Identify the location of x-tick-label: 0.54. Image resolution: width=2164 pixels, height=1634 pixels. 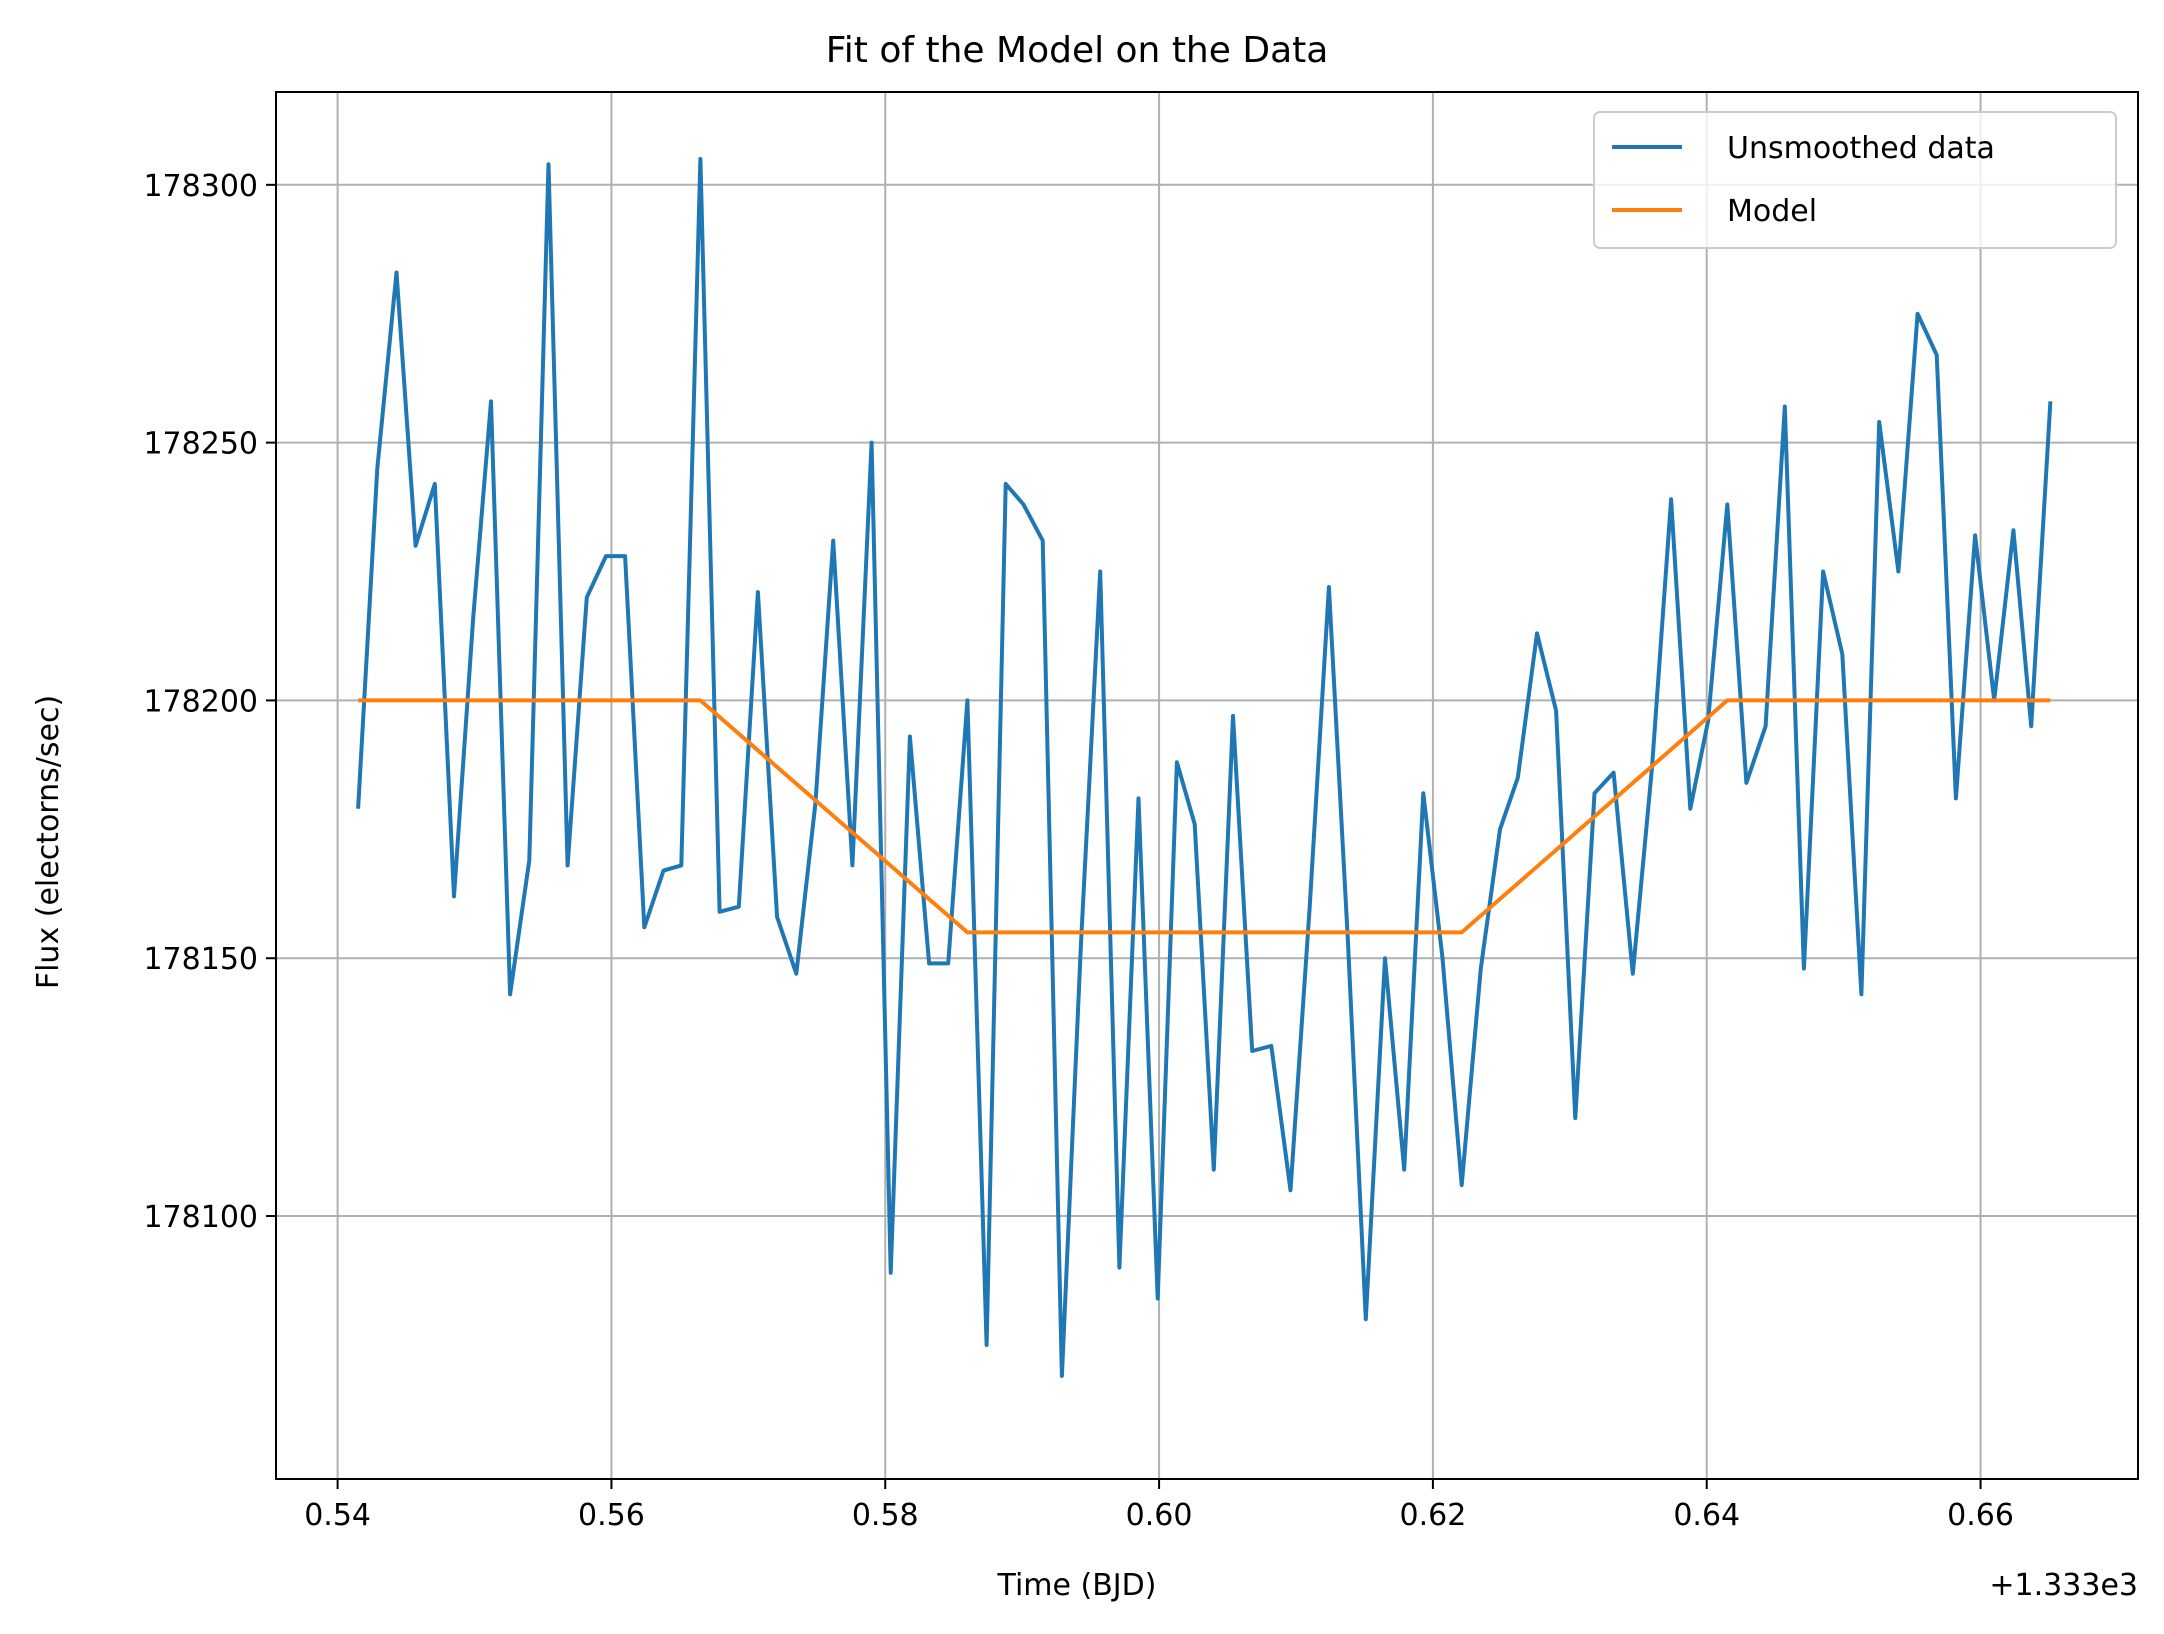
(337, 1515).